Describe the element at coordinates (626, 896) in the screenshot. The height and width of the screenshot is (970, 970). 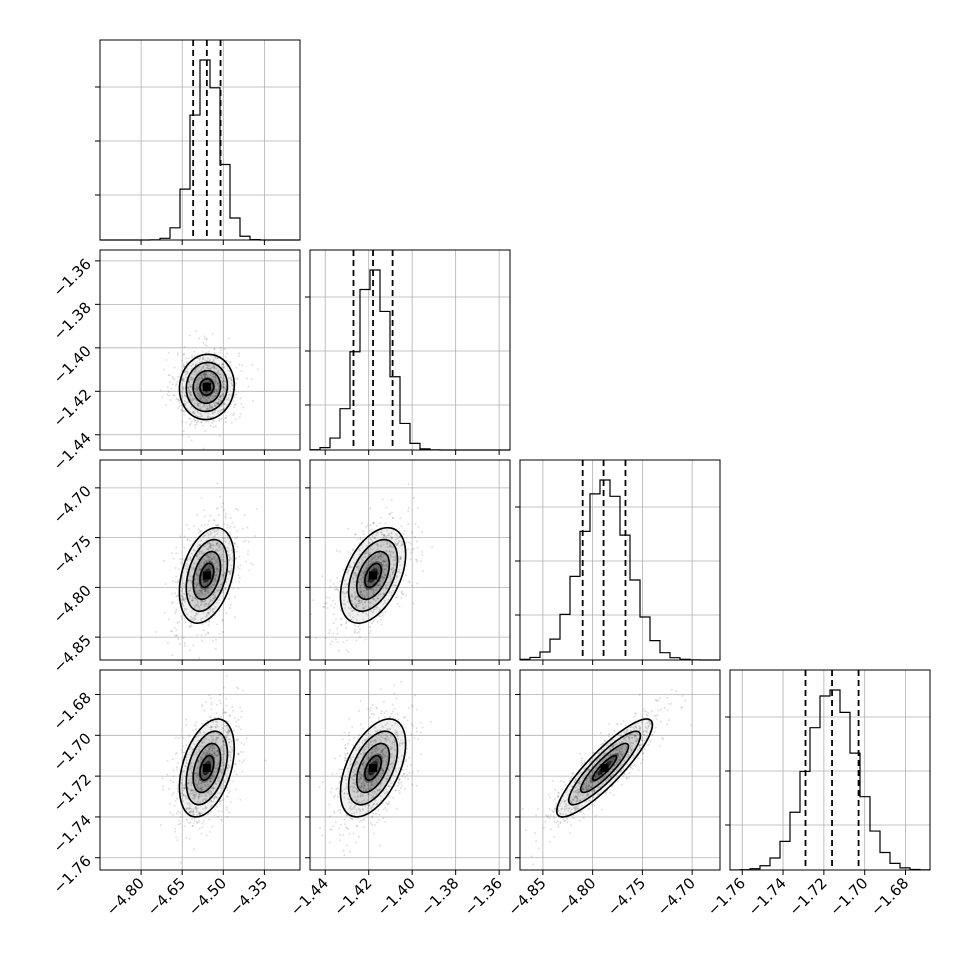
I see `x-tick-label: −4.75` at that location.